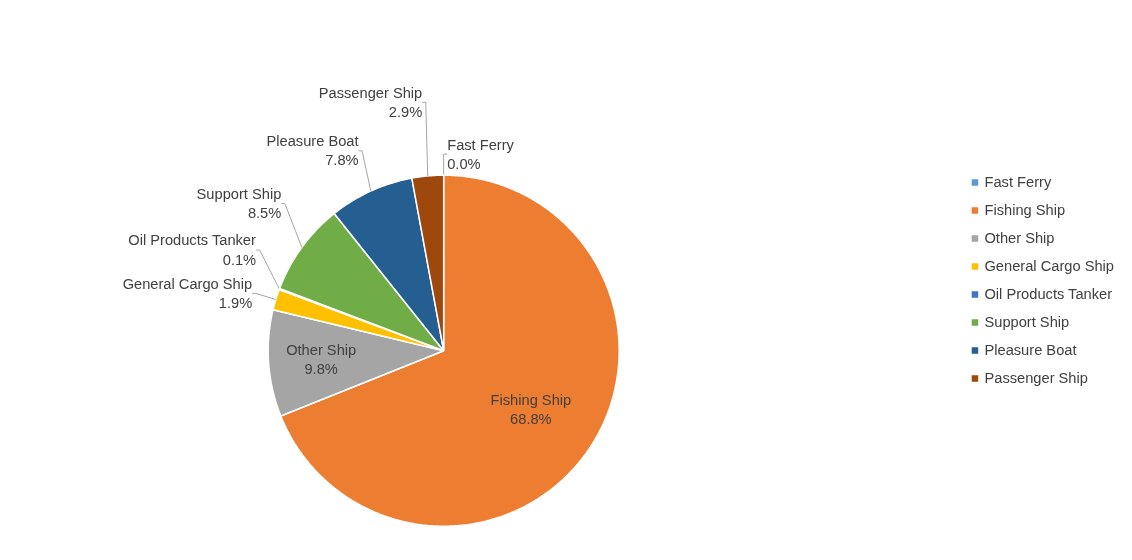  Describe the element at coordinates (187, 283) in the screenshot. I see `slice-label: General Cargo Ship` at that location.